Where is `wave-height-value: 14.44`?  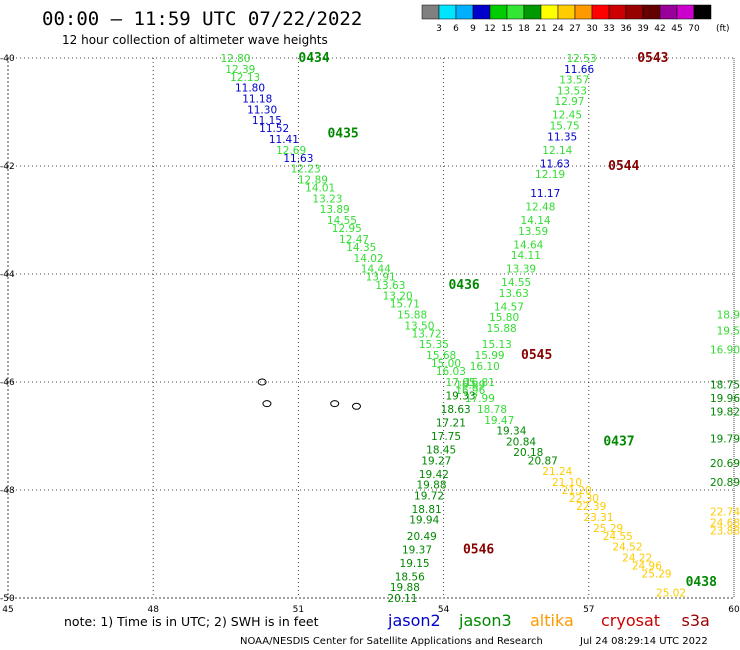 wave-height-value: 14.44 is located at coordinates (376, 270).